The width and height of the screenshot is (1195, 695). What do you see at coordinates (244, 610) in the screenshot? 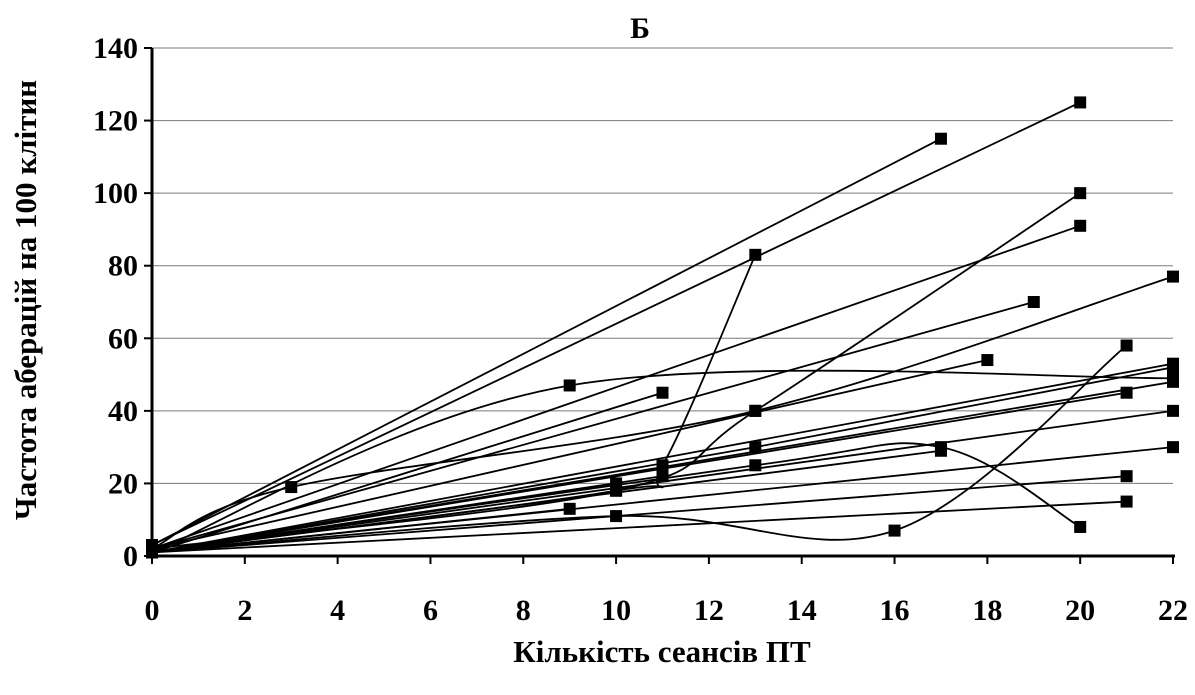
I see `x-tick-label: 2` at bounding box center [244, 610].